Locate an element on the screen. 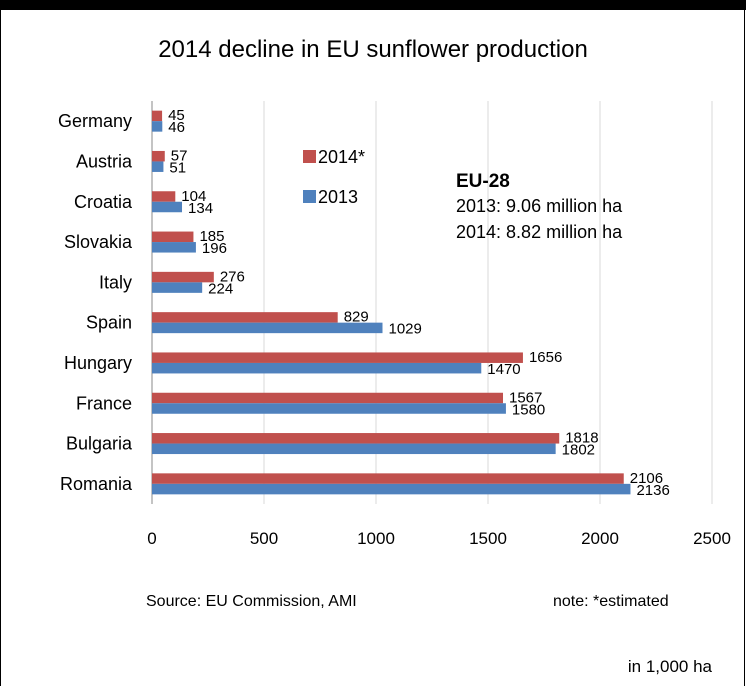 The height and width of the screenshot is (687, 746). value-italy-2014: 276 is located at coordinates (232, 276).